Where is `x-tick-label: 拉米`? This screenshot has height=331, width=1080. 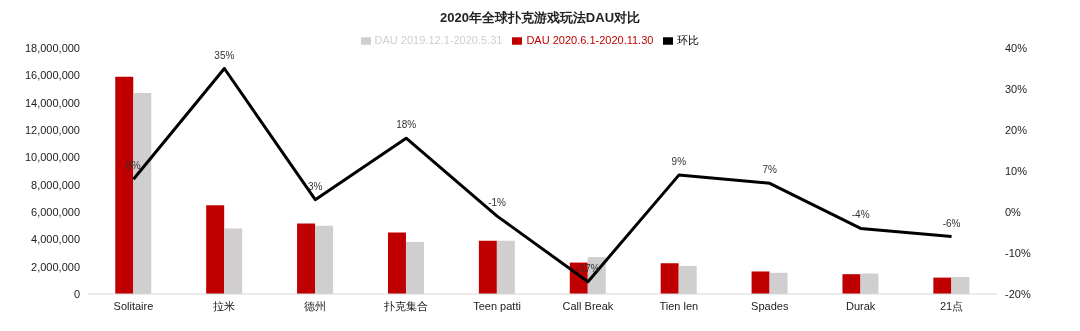
x-tick-label: 拉米 is located at coordinates (224, 305).